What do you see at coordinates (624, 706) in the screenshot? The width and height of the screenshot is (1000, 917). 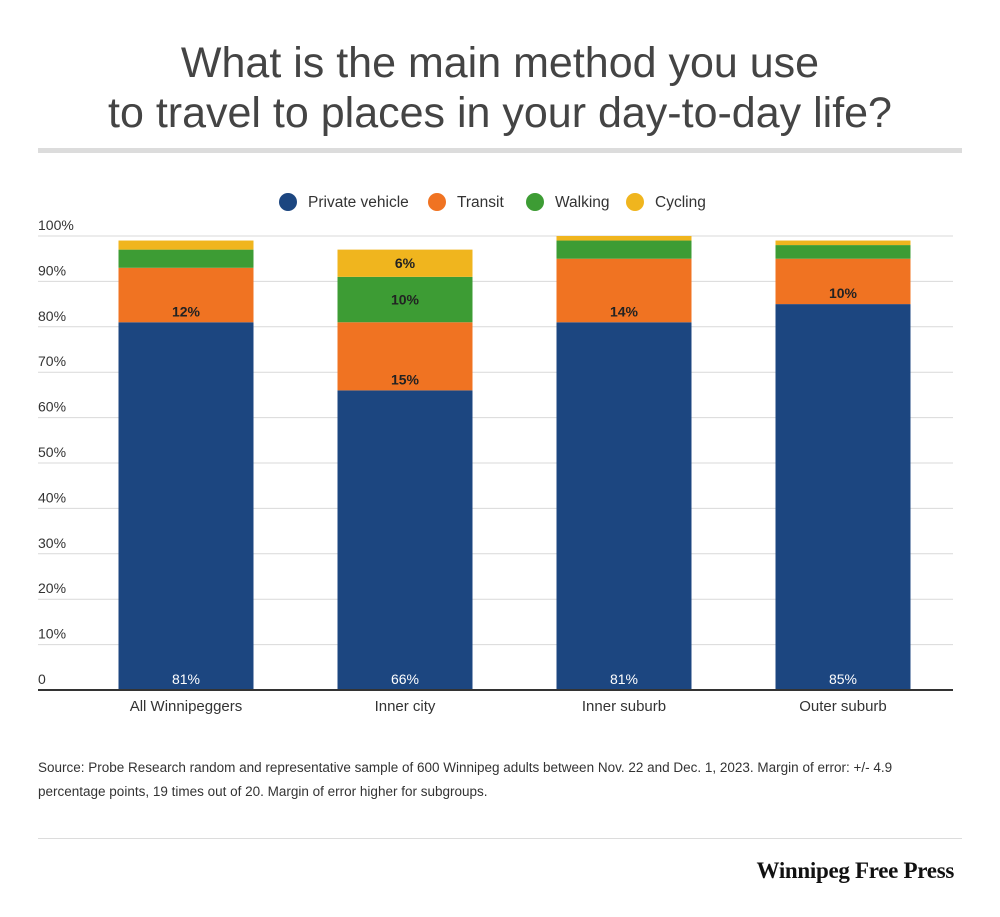 I see `x-tick-label-2: Inner suburb` at bounding box center [624, 706].